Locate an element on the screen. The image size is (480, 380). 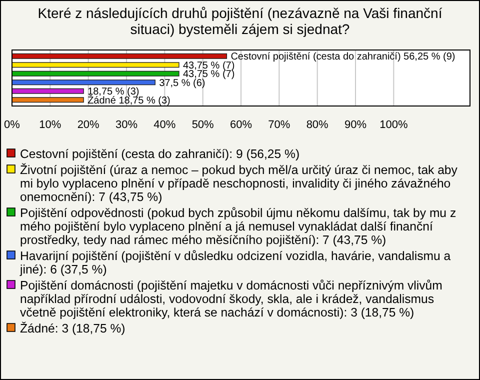
x-tick-label: 90% is located at coordinates (355, 124).